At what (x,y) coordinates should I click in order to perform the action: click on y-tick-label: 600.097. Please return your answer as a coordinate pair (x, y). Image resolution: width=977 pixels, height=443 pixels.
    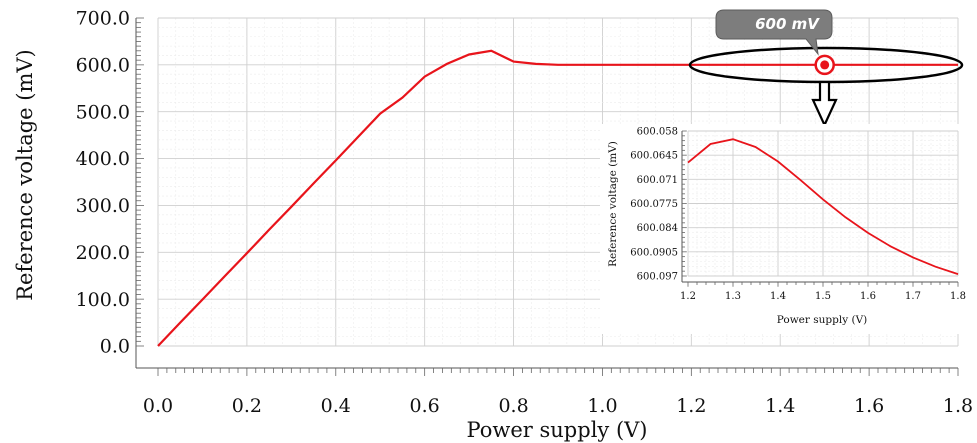
    Looking at the image, I should click on (657, 277).